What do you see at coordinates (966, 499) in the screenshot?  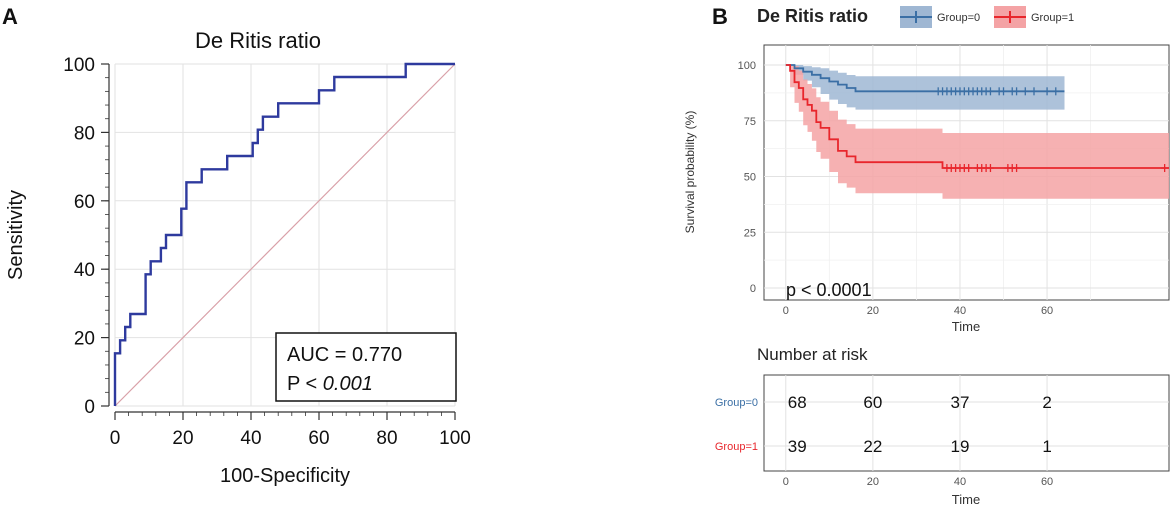 I see `risk-table-x-axis-label: Time` at bounding box center [966, 499].